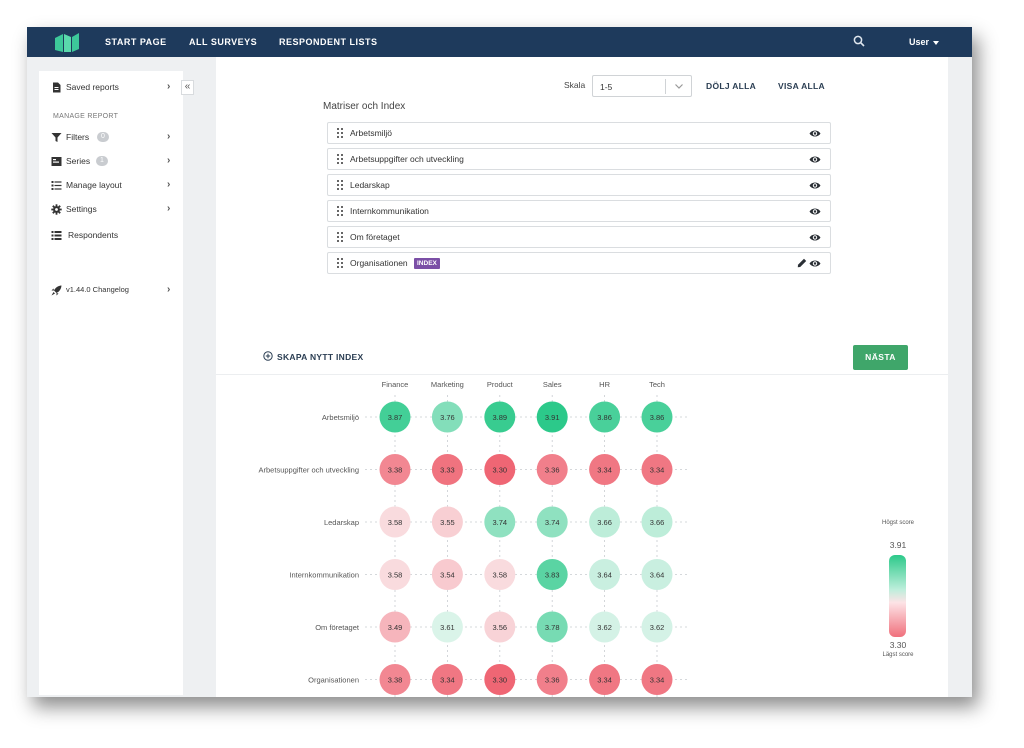 The height and width of the screenshot is (748, 1024). Describe the element at coordinates (56, 185) in the screenshot. I see `list-icon` at that location.